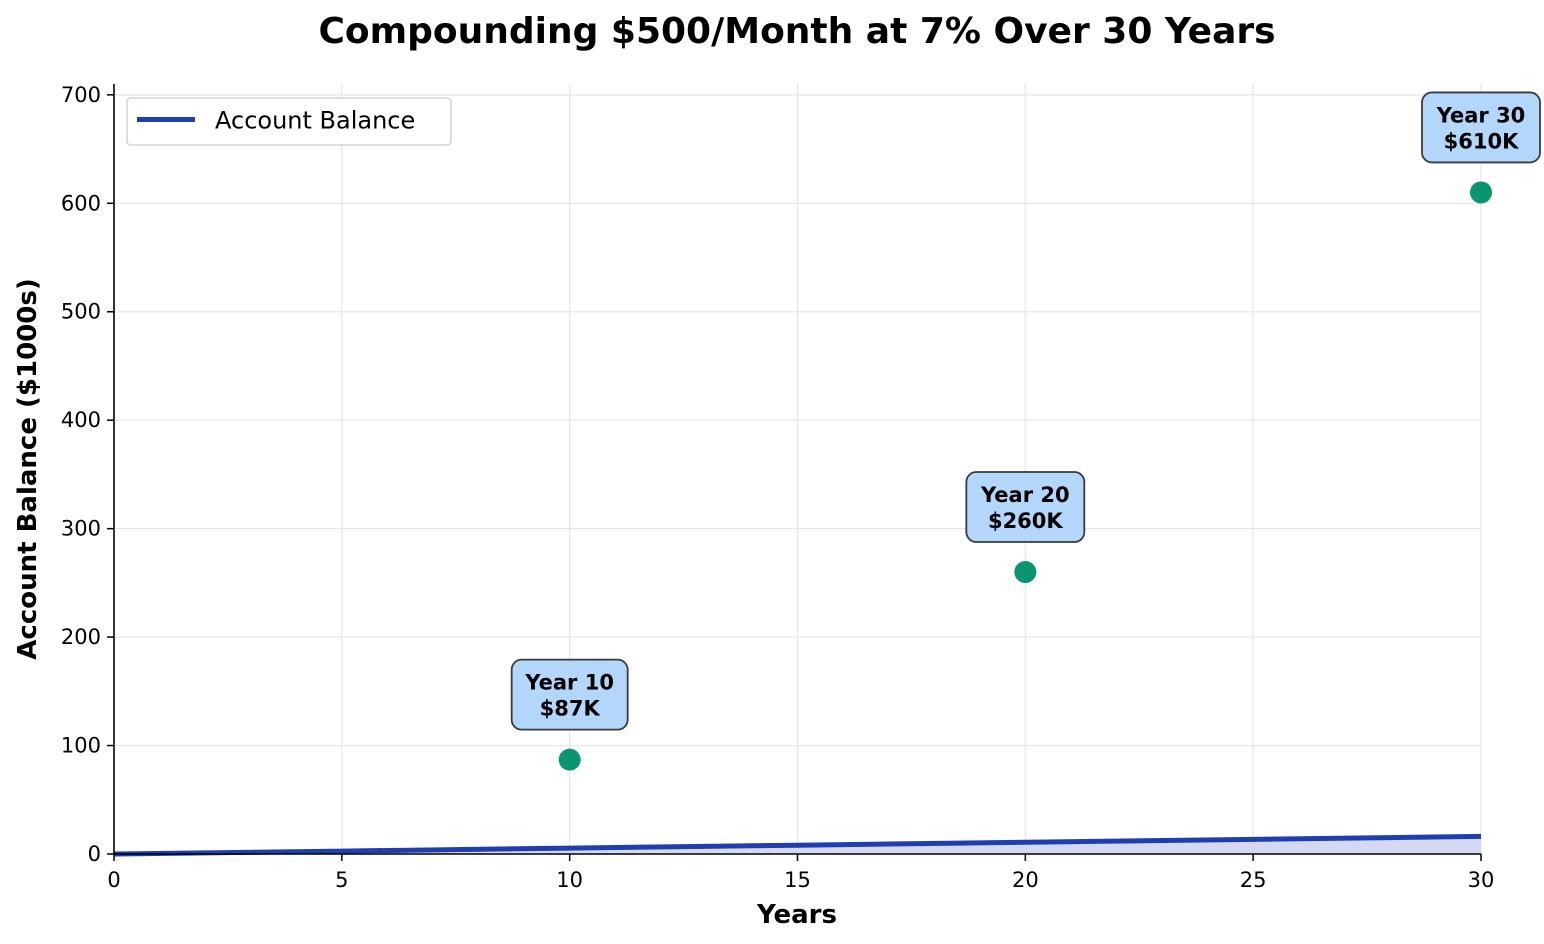 This screenshot has width=1544, height=944. What do you see at coordinates (797, 880) in the screenshot?
I see `x-tick-label: 15` at bounding box center [797, 880].